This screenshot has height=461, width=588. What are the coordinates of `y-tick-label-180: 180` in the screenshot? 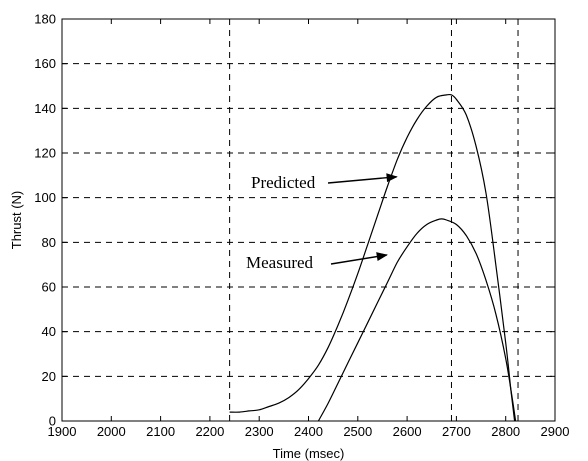 It's located at (45, 19).